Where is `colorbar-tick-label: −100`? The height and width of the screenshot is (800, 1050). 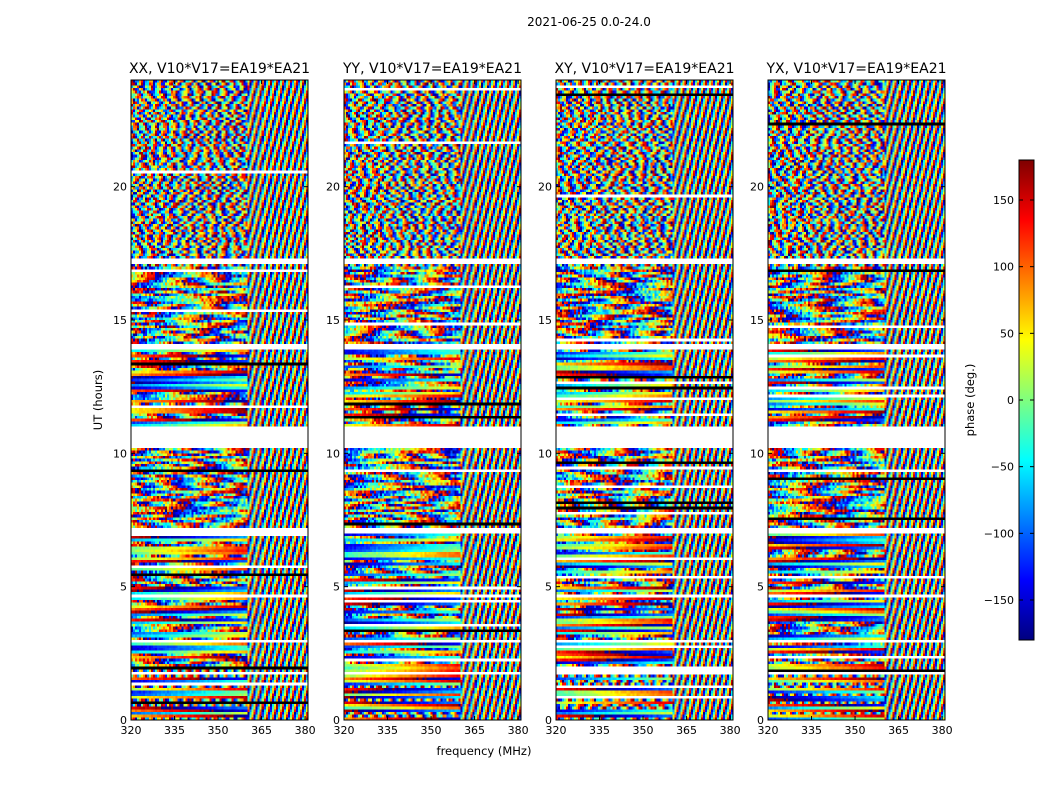
colorbar-tick-label: −100 is located at coordinates (999, 533).